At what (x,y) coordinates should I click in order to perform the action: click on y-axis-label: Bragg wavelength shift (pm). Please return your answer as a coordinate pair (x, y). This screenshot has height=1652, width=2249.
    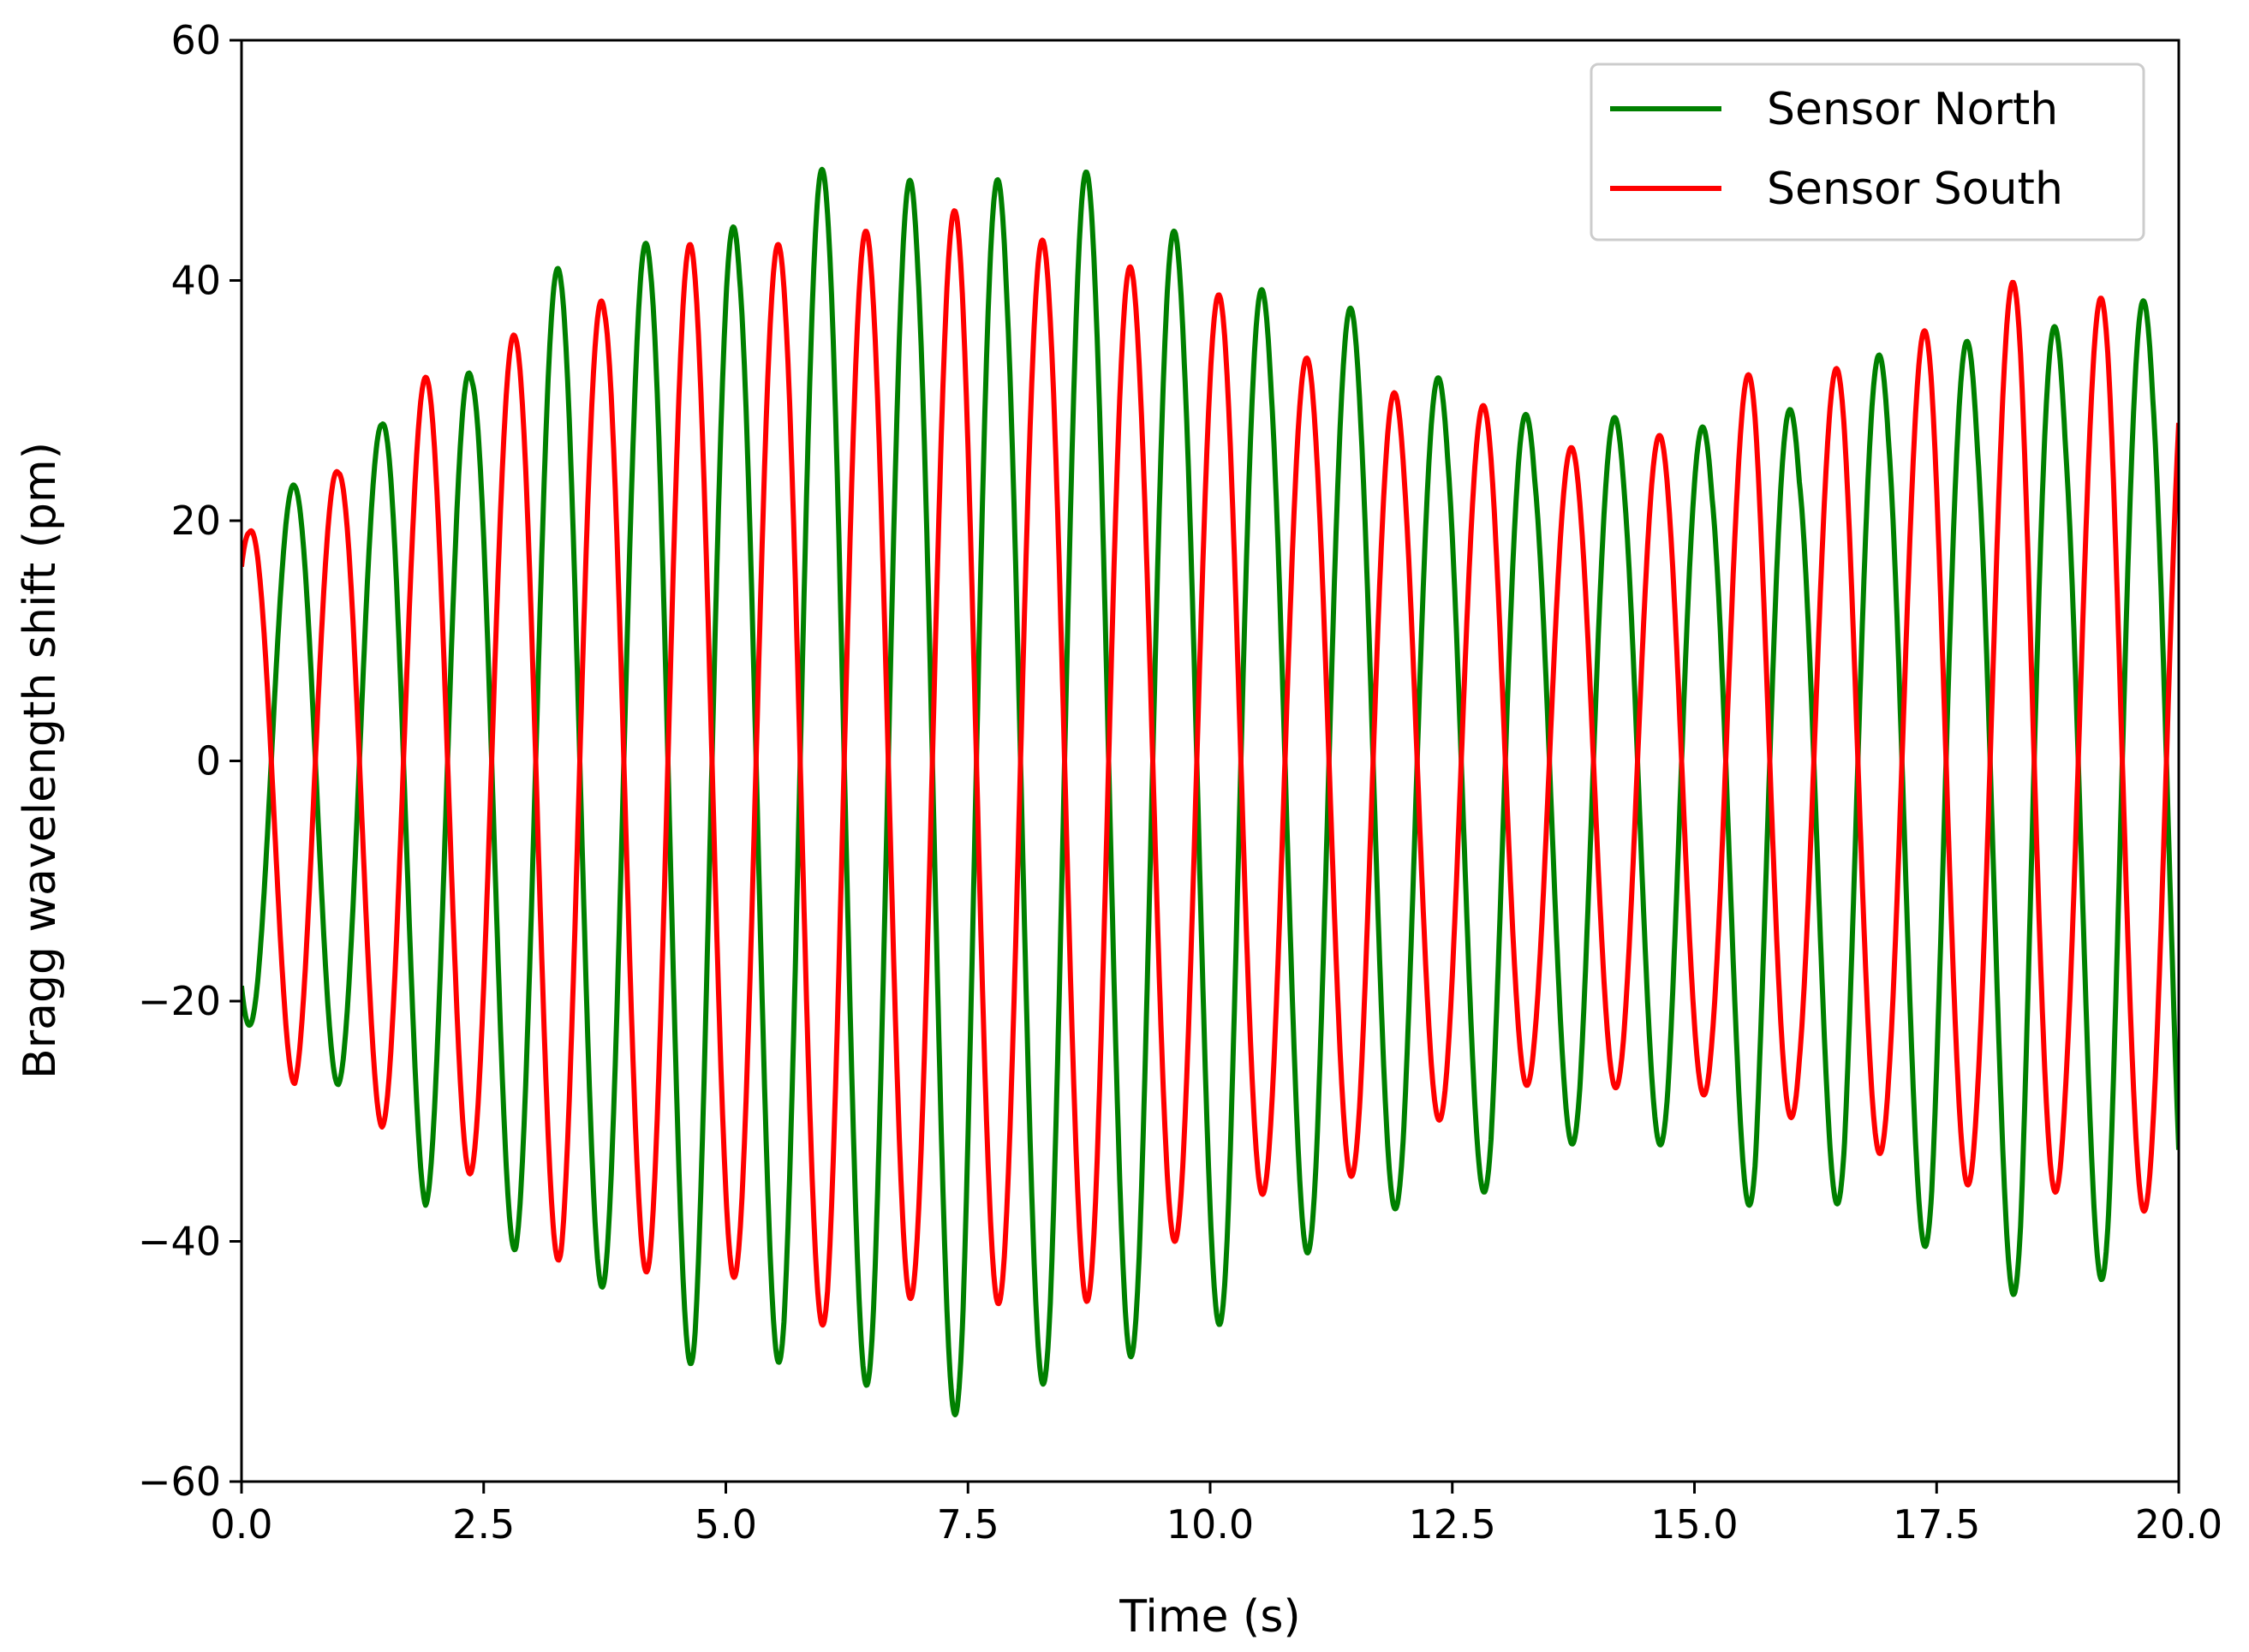
    Looking at the image, I should click on (40, 760).